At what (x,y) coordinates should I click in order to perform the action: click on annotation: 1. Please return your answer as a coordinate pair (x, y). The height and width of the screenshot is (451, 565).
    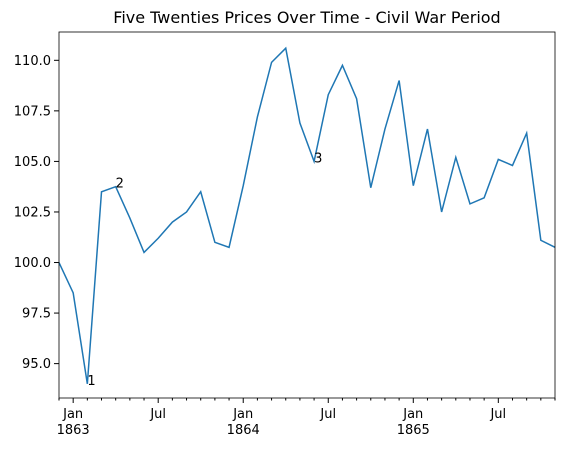
    Looking at the image, I should click on (91, 381).